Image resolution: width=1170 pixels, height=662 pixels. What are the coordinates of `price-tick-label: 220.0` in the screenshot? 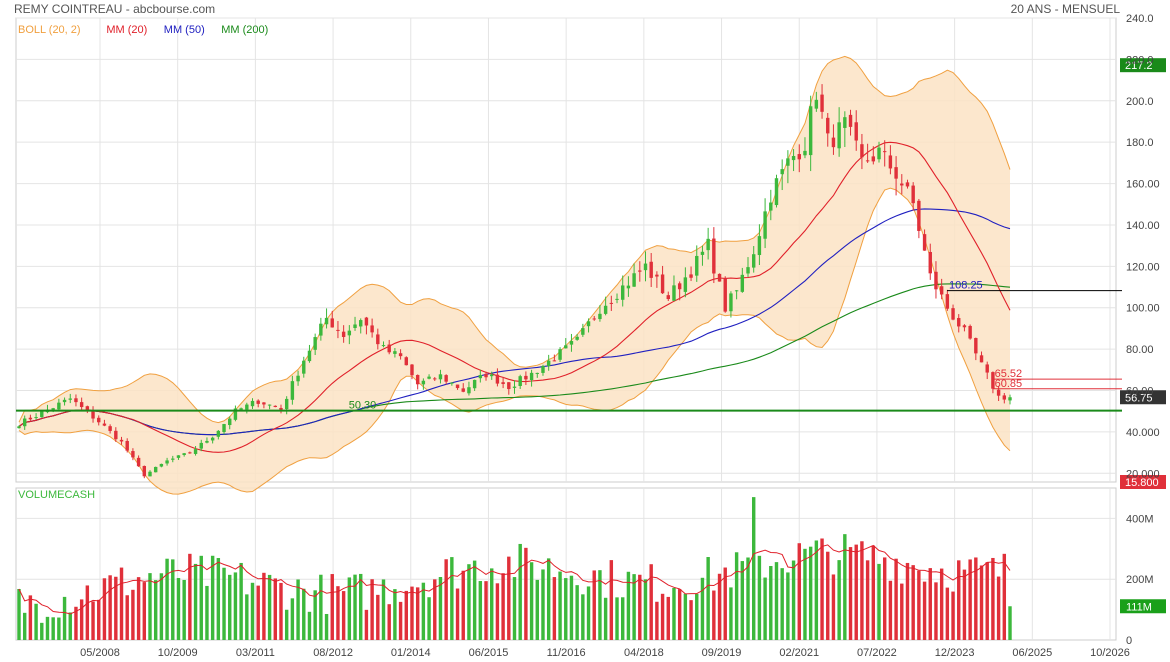 It's located at (1140, 60).